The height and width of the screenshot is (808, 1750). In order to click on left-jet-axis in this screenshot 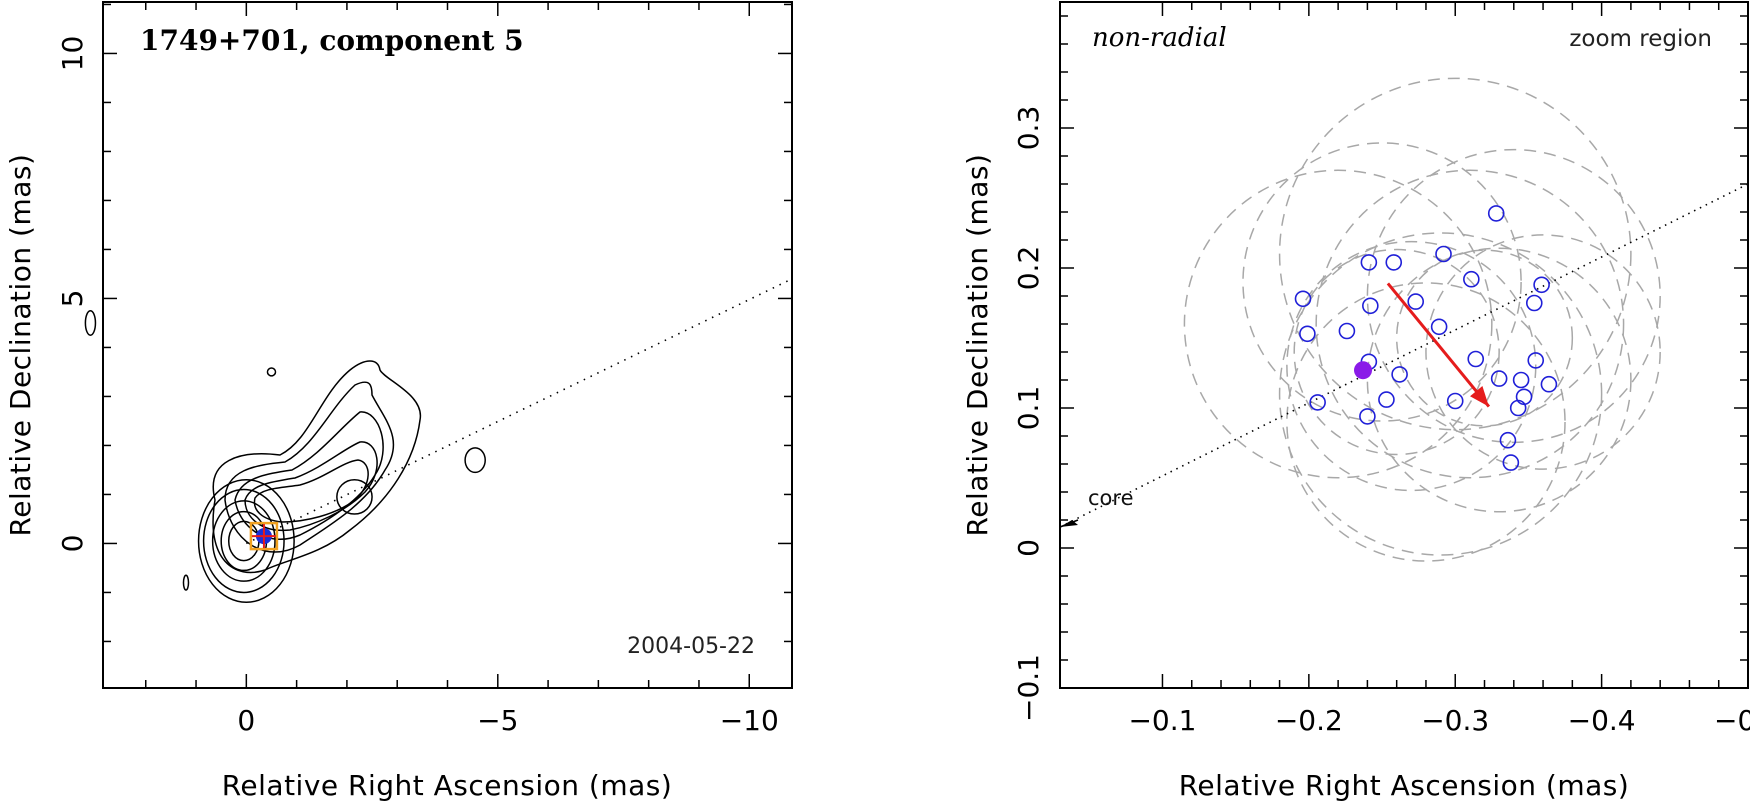, I will do `click(519, 411)`.